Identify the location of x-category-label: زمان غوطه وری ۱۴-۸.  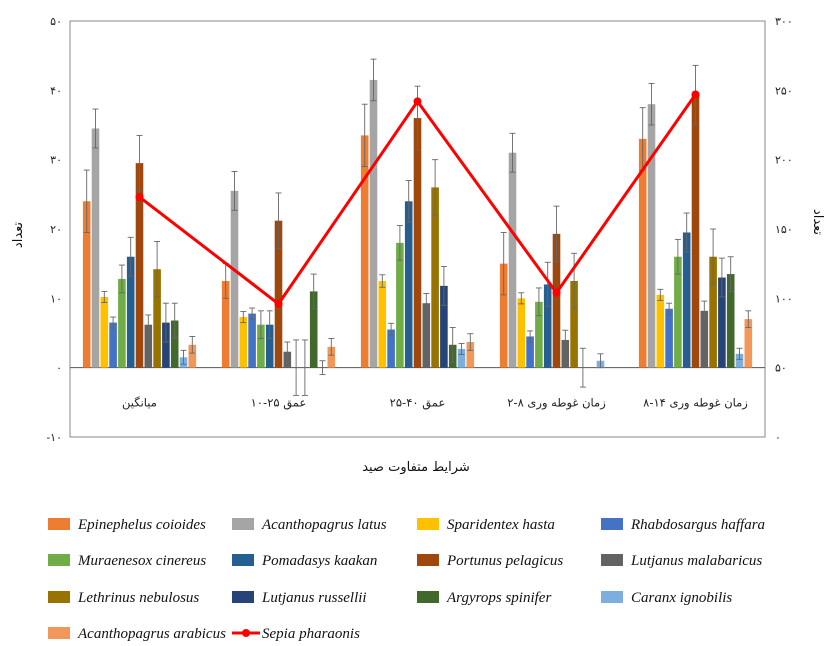
(695, 403).